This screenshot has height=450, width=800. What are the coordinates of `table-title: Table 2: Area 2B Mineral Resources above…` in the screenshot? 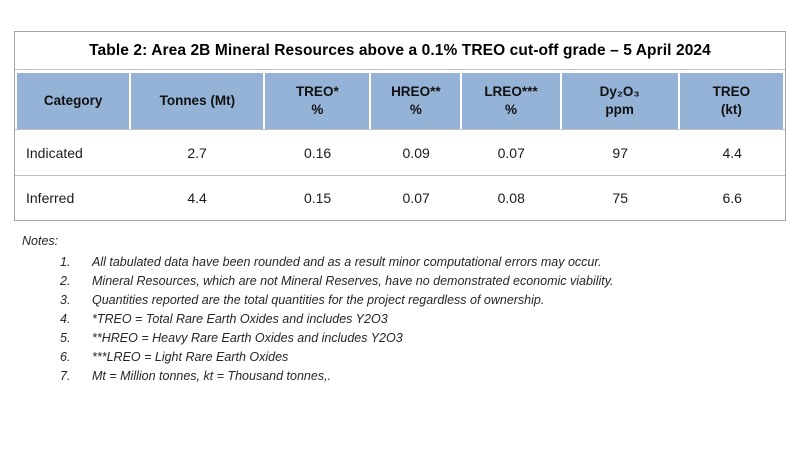 It's located at (400, 50).